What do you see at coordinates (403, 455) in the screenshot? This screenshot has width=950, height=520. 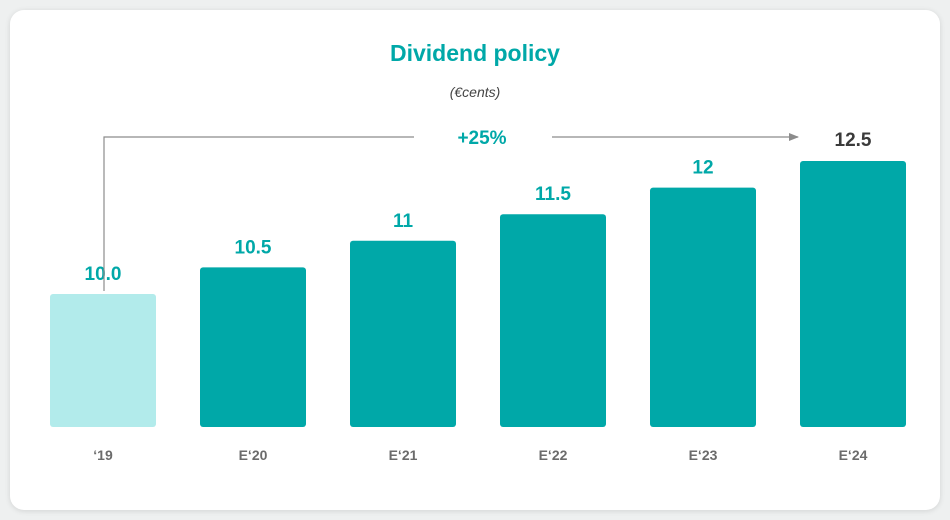 I see `x-tick-label-2: E‘21` at bounding box center [403, 455].